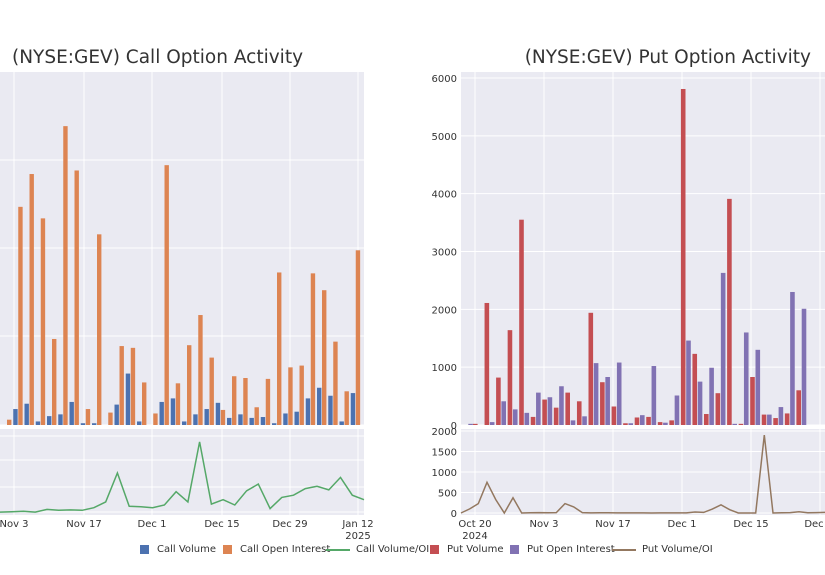 The image size is (825, 575). I want to click on put-ratio-y-tick-label: 1500, so click(444, 453).